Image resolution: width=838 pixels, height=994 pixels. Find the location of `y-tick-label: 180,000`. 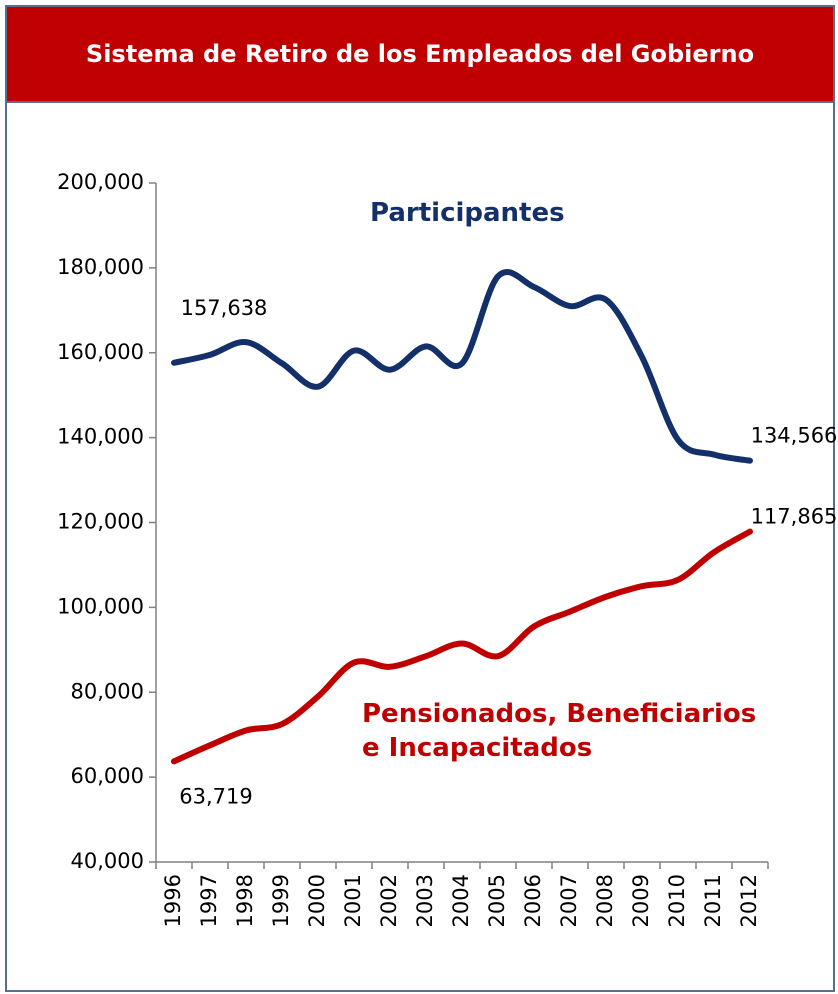

y-tick-label: 180,000 is located at coordinates (100, 267).